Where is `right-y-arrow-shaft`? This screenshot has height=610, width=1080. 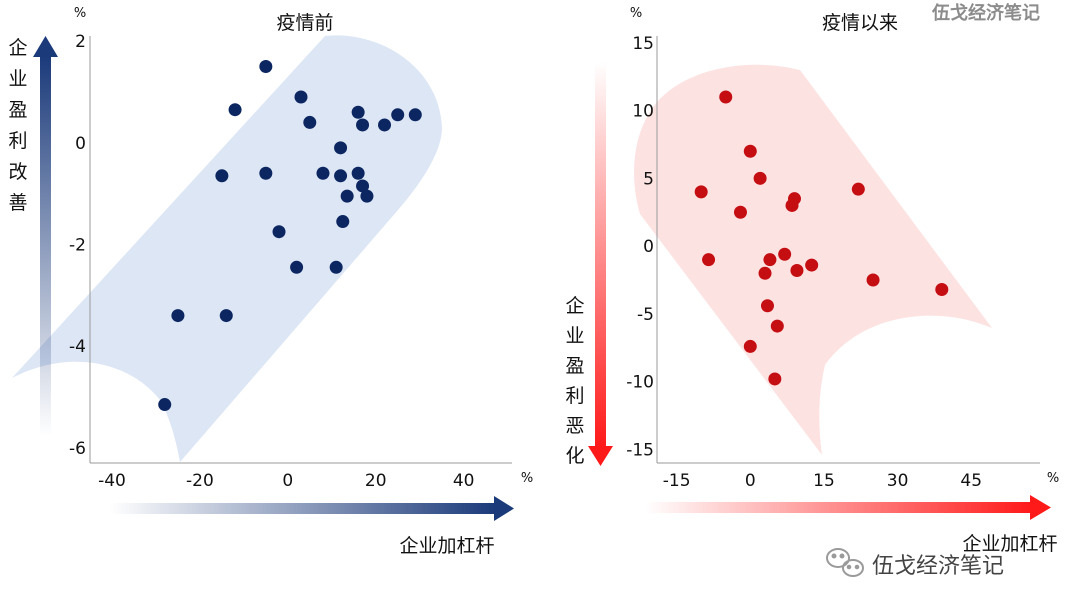
right-y-arrow-shaft is located at coordinates (600, 254).